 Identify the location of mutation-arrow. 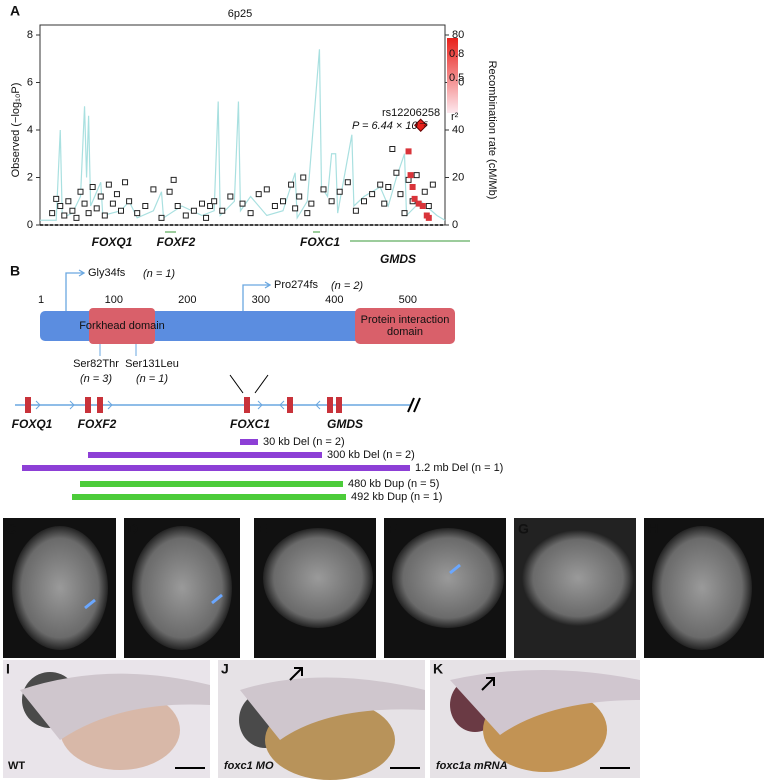
(257, 296).